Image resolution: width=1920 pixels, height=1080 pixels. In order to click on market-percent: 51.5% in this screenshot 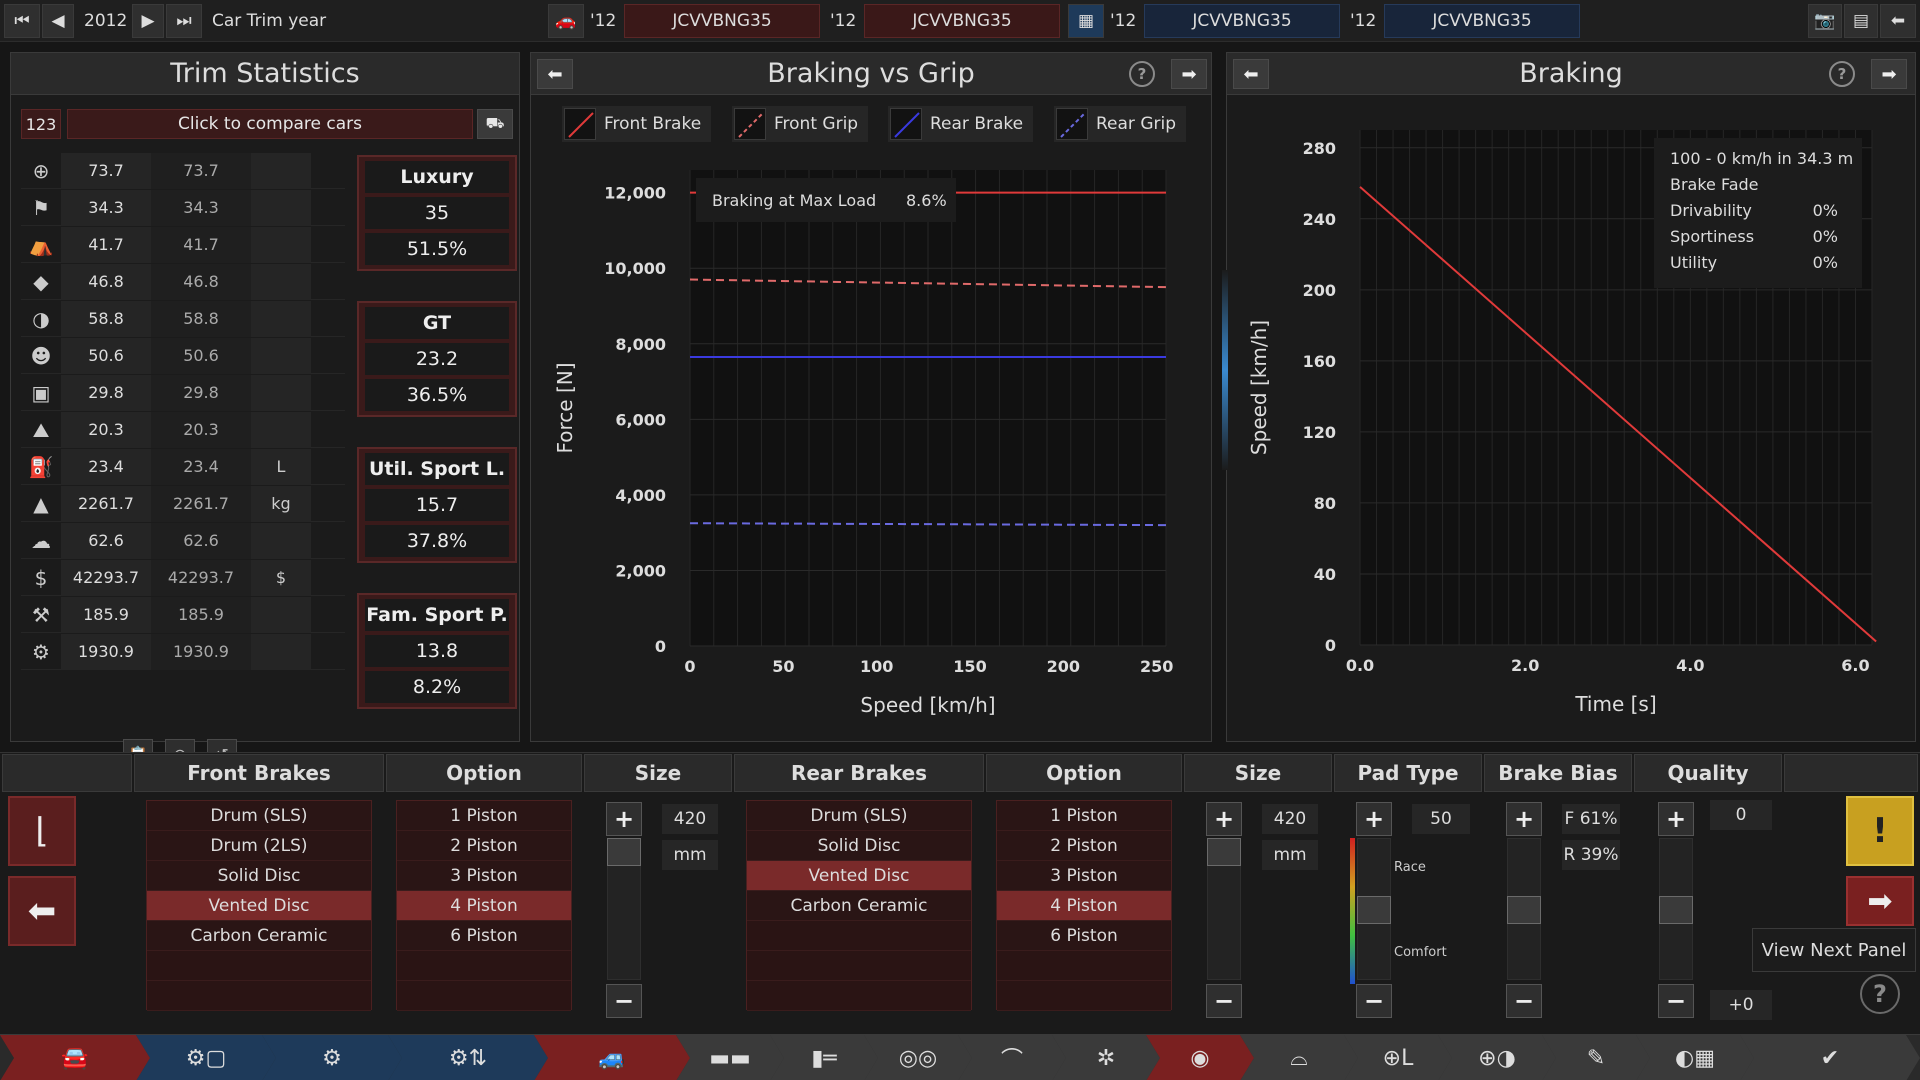, I will do `click(437, 249)`.